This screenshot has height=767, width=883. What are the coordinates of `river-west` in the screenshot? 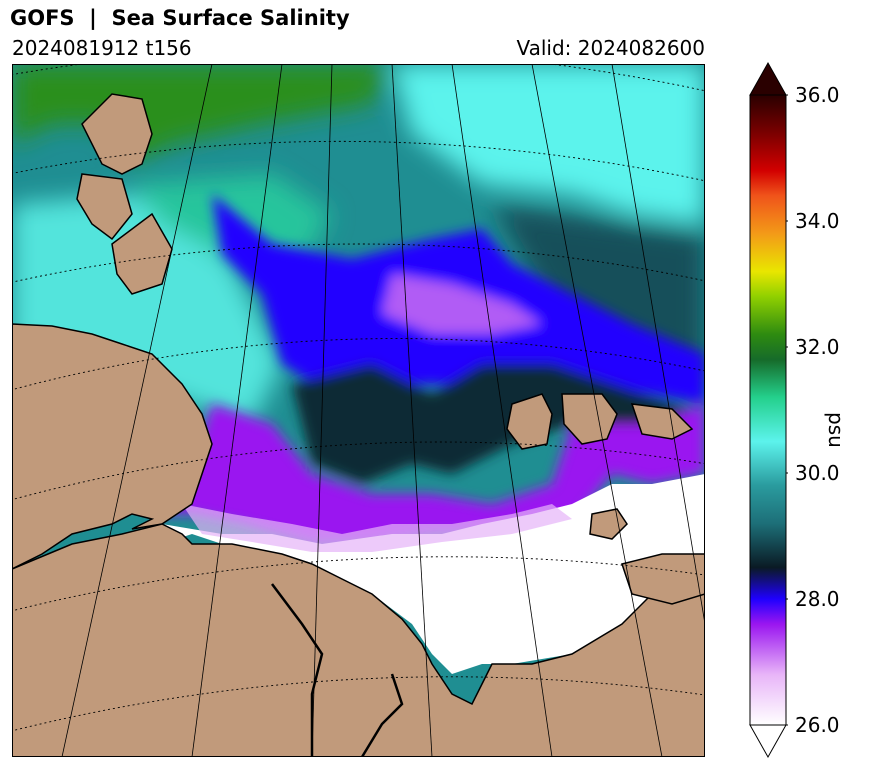 It's located at (297, 670).